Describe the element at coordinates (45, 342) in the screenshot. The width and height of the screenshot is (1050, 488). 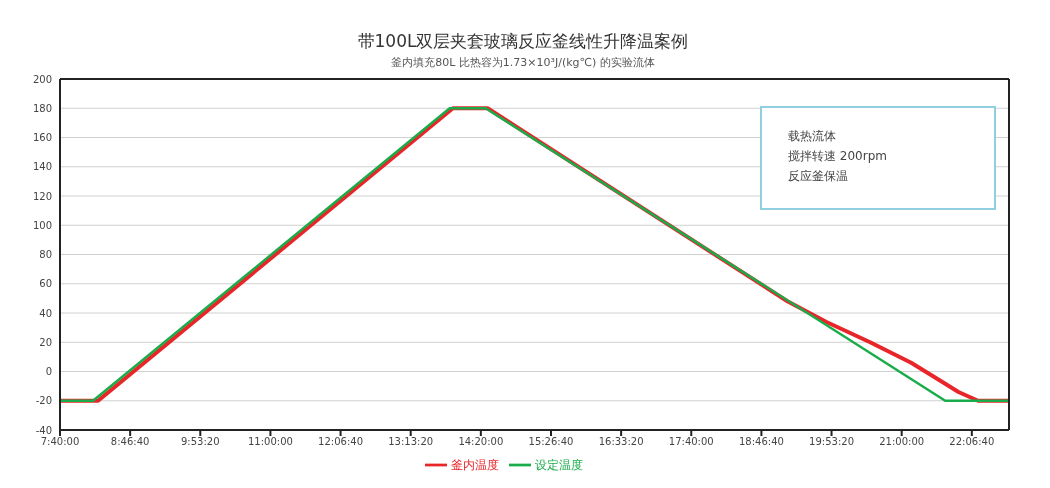
I see `y-tick-label: 20` at that location.